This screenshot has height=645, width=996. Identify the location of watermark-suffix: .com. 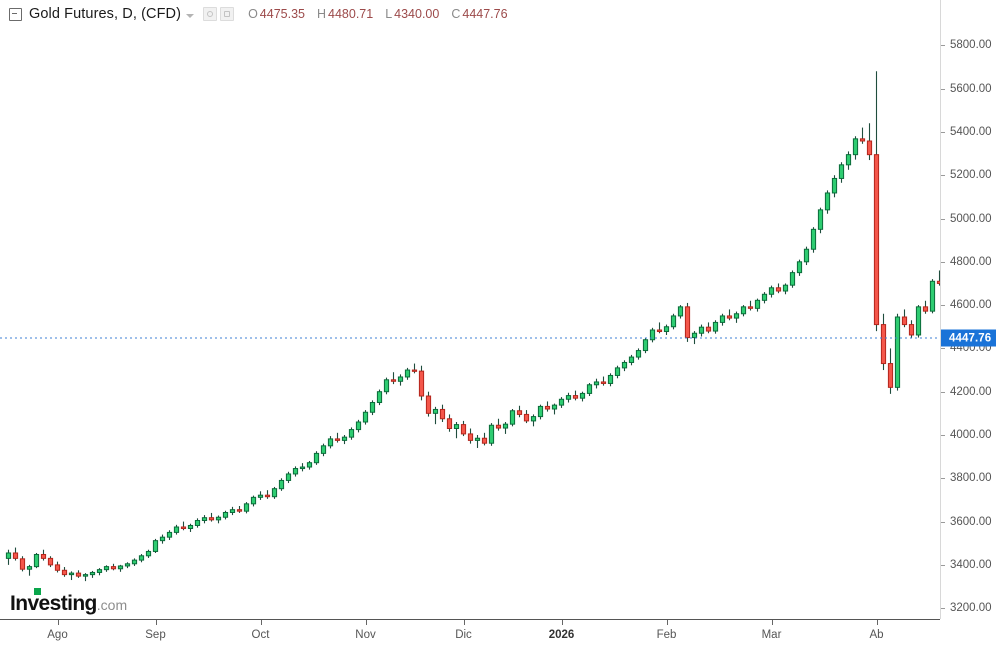
(112, 605).